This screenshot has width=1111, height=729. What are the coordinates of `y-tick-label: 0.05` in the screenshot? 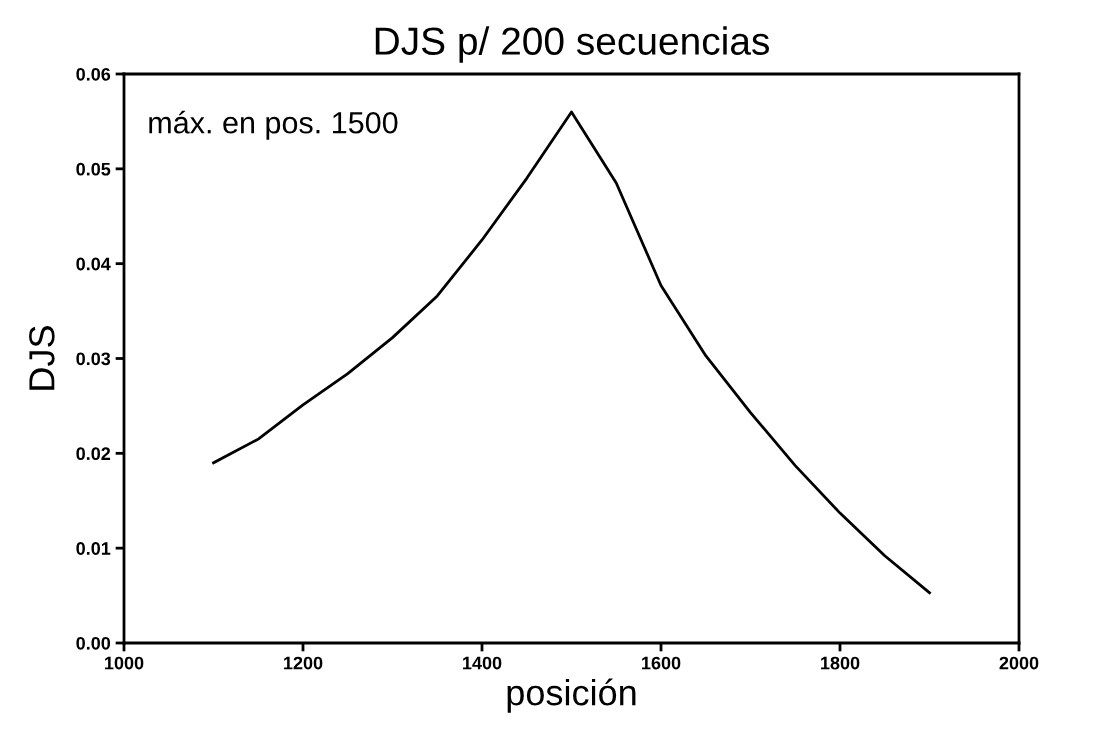 It's located at (93, 169).